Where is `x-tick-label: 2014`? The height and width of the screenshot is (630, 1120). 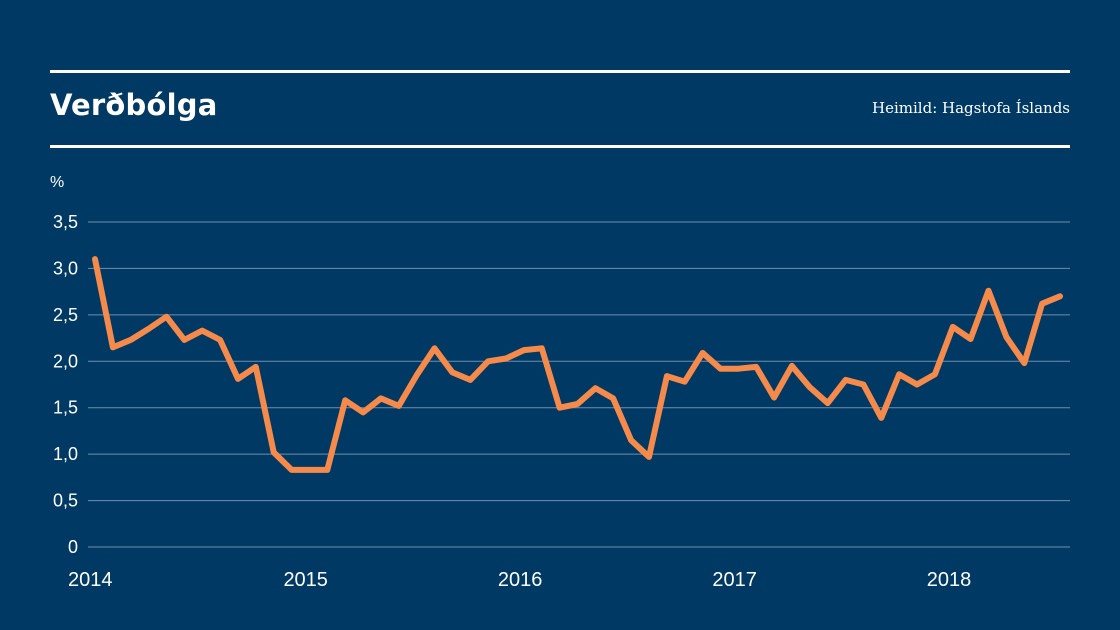 x-tick-label: 2014 is located at coordinates (90, 580).